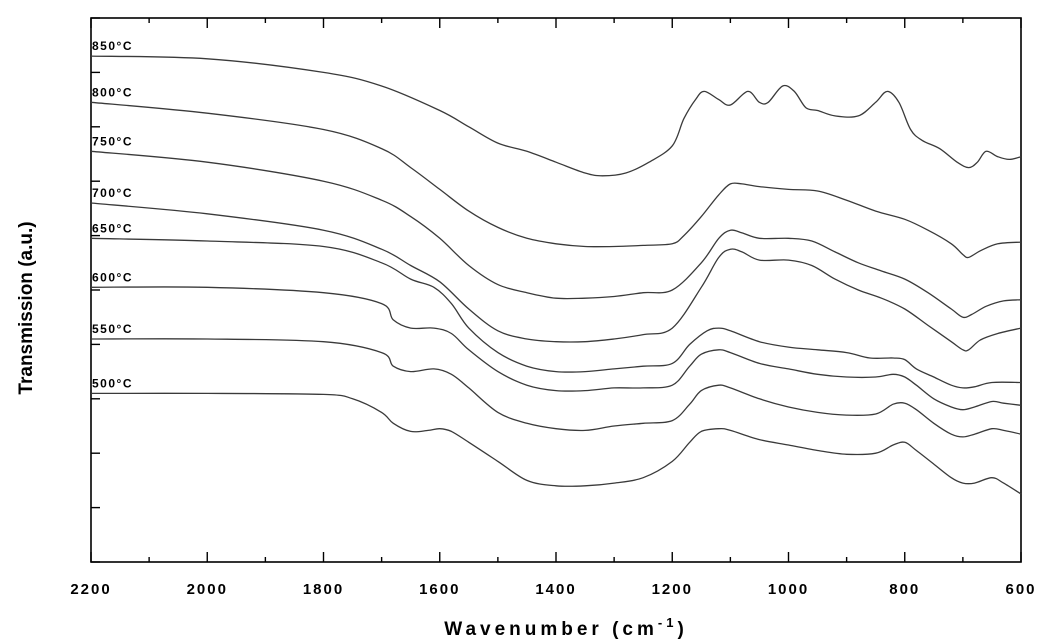 The image size is (1042, 643). Describe the element at coordinates (95, 290) in the screenshot. I see `y-axis-ticks` at that location.